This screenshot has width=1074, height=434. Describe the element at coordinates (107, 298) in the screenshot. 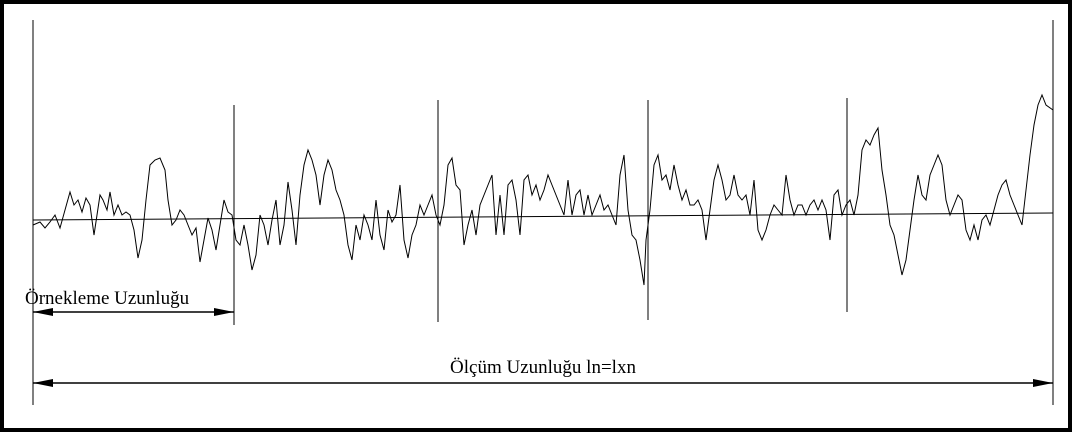

I see `sampling-length-label: Örnekleme Uzunluğu` at that location.